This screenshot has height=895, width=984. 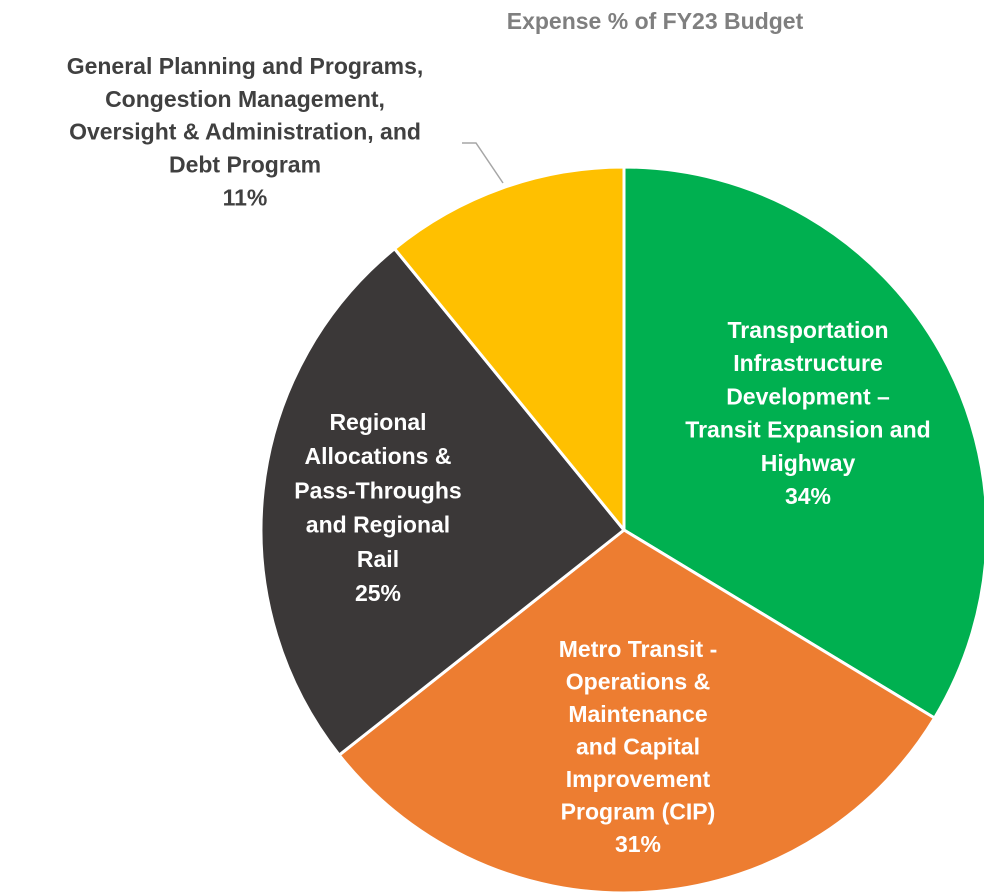 What do you see at coordinates (808, 496) in the screenshot?
I see `value-label: 34%` at bounding box center [808, 496].